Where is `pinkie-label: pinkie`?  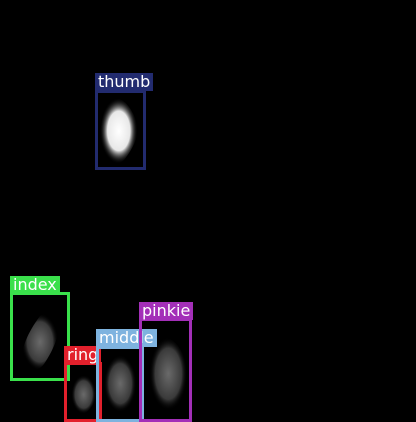 pinkie-label: pinkie is located at coordinates (166, 311).